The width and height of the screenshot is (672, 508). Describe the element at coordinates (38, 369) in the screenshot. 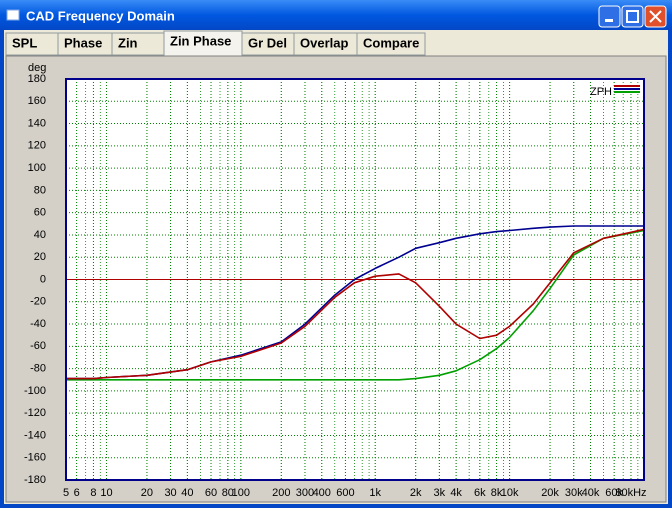

I see `y-tick-label: -80` at that location.